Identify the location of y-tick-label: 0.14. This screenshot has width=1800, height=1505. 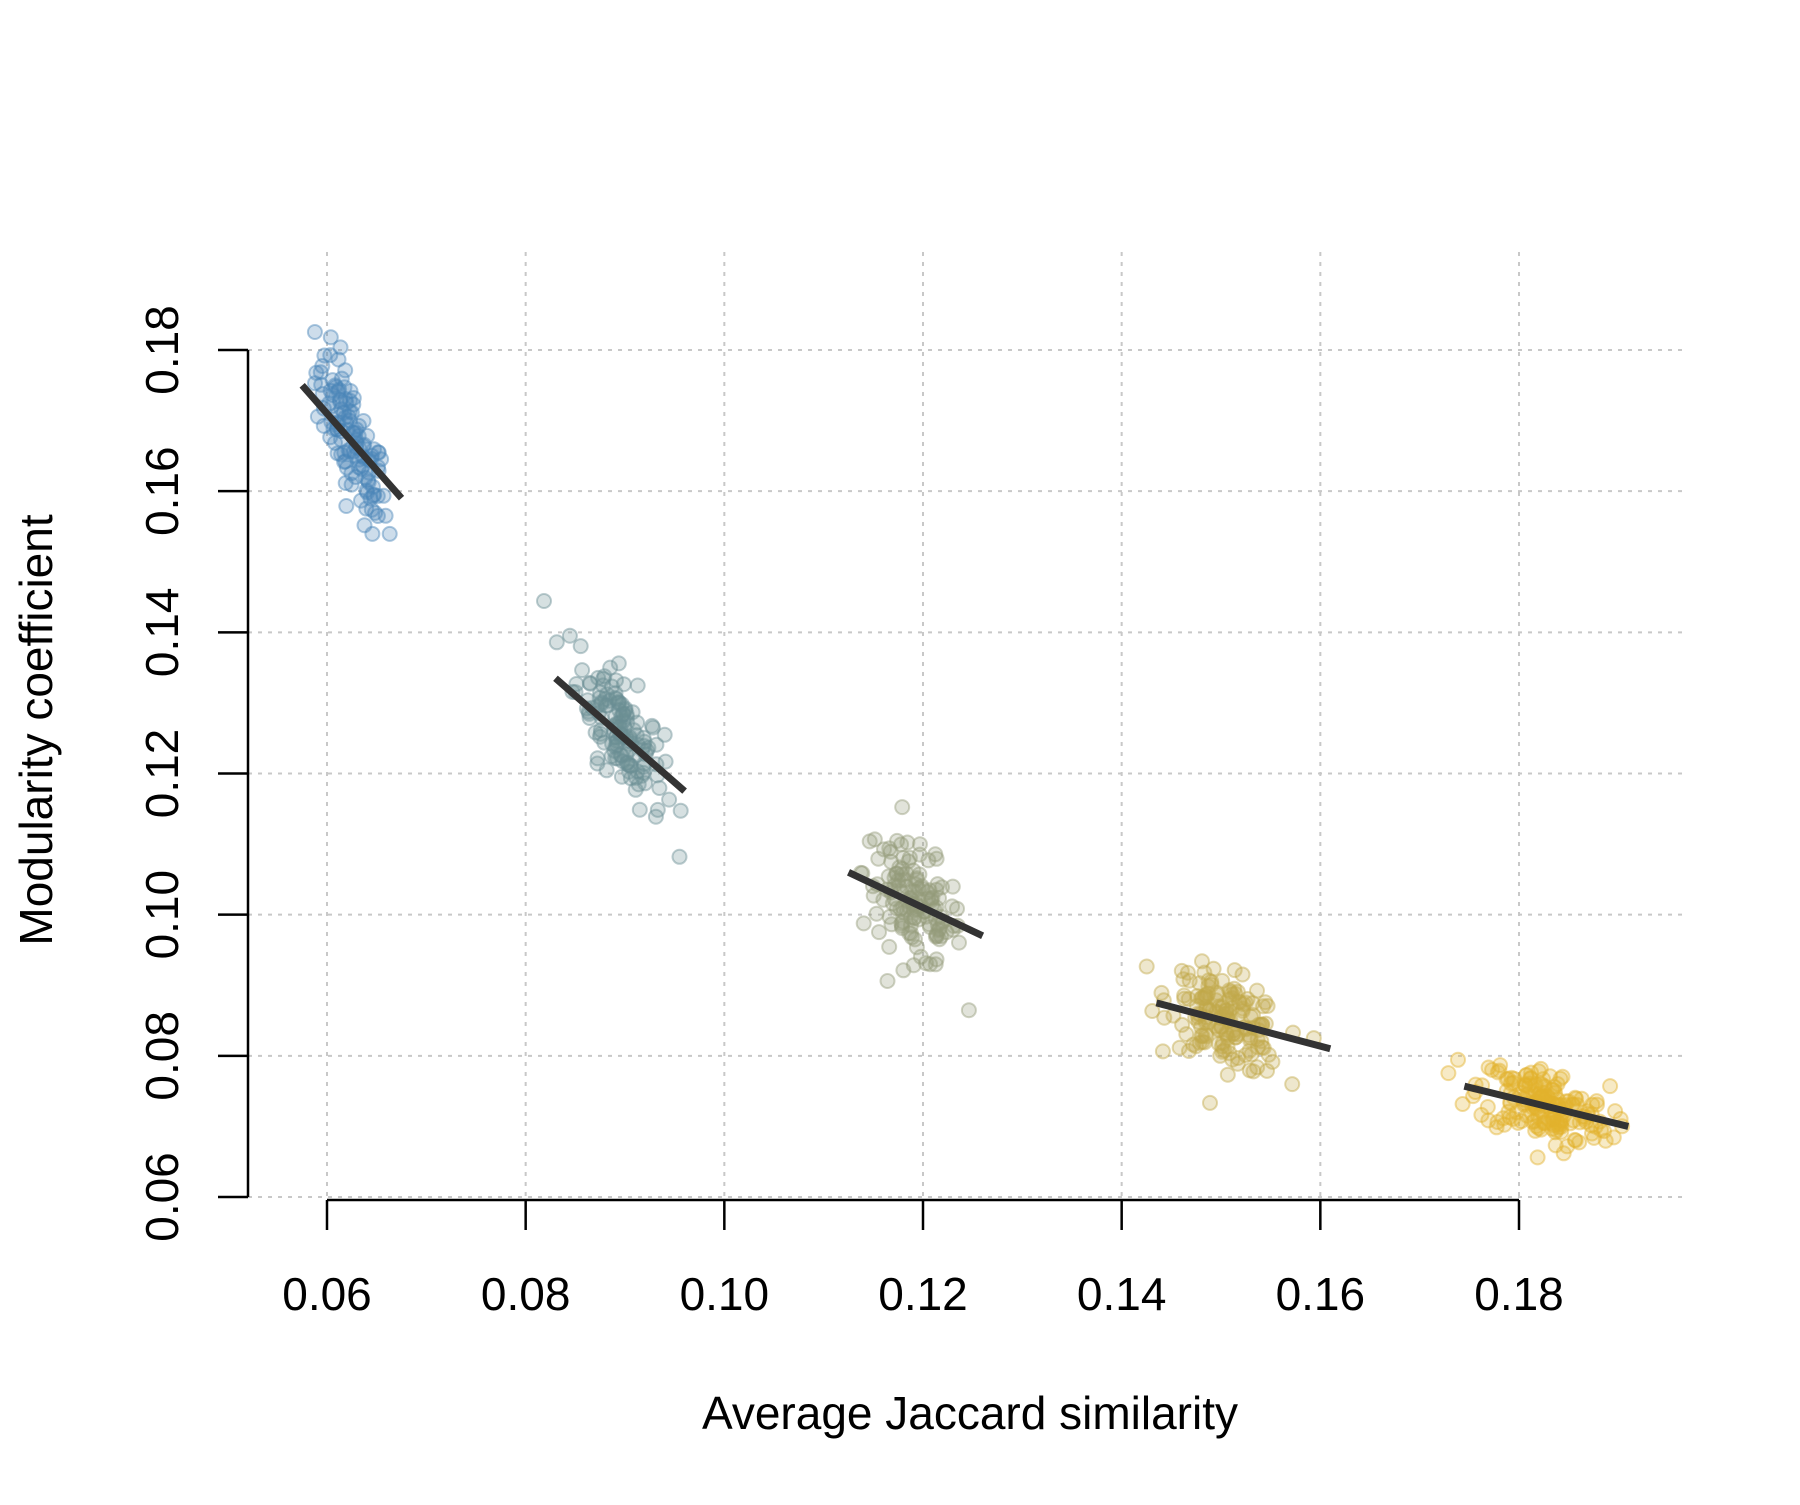
(162, 633).